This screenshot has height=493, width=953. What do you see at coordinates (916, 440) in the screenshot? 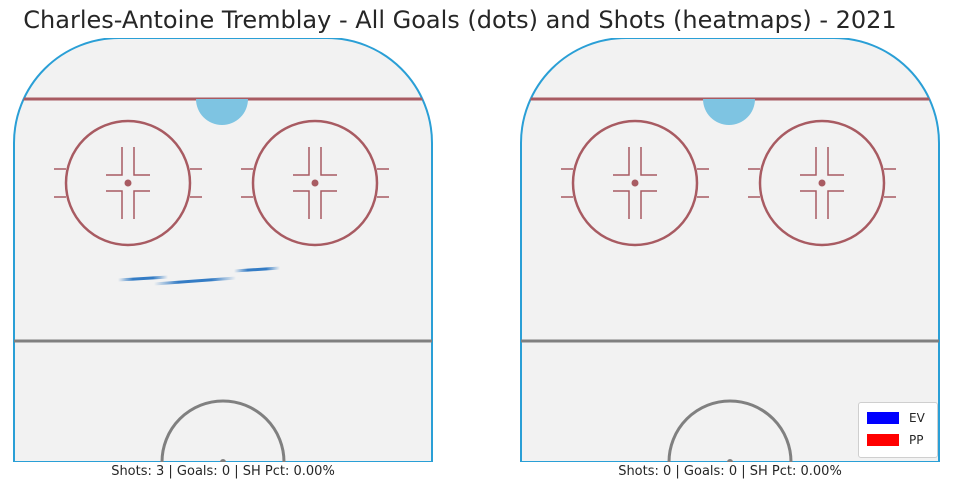
I see `legend-label-pp: PP` at bounding box center [916, 440].